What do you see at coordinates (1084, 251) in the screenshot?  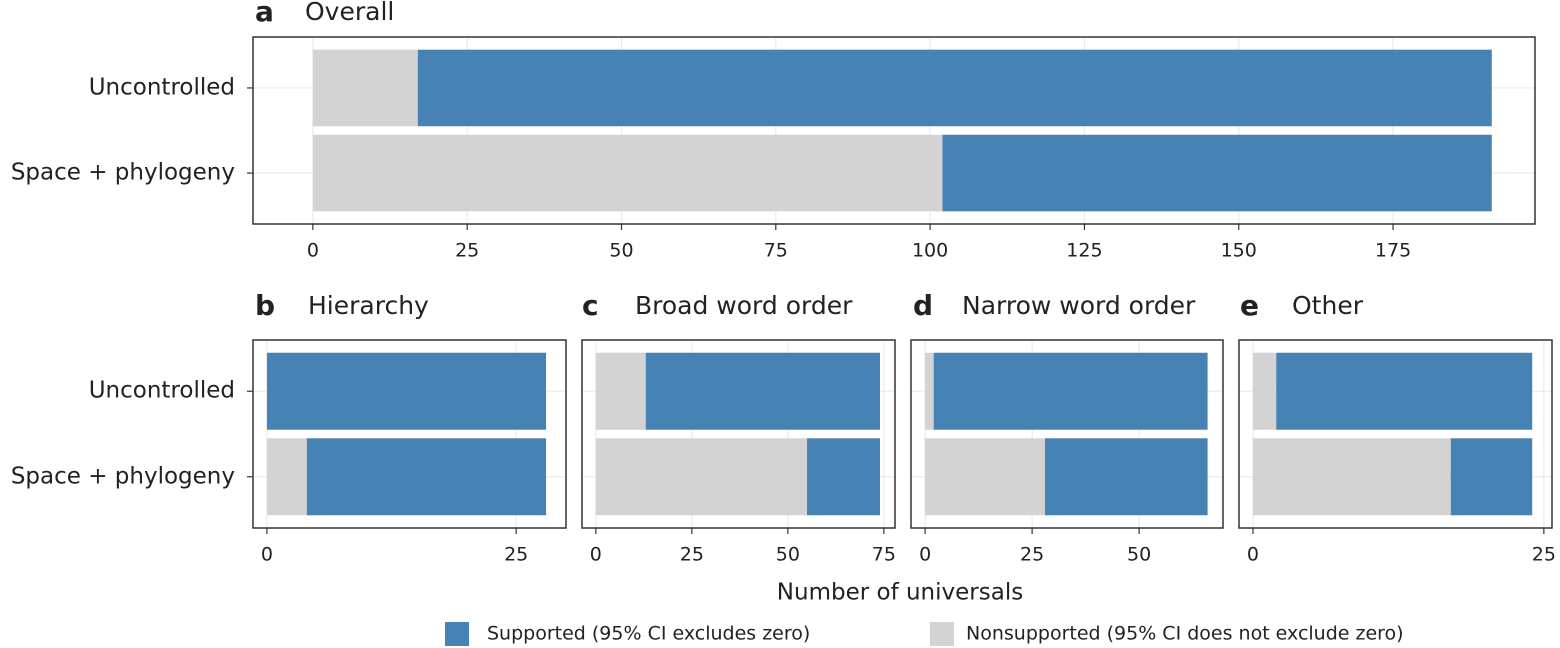 I see `x-tick-label: 125` at bounding box center [1084, 251].